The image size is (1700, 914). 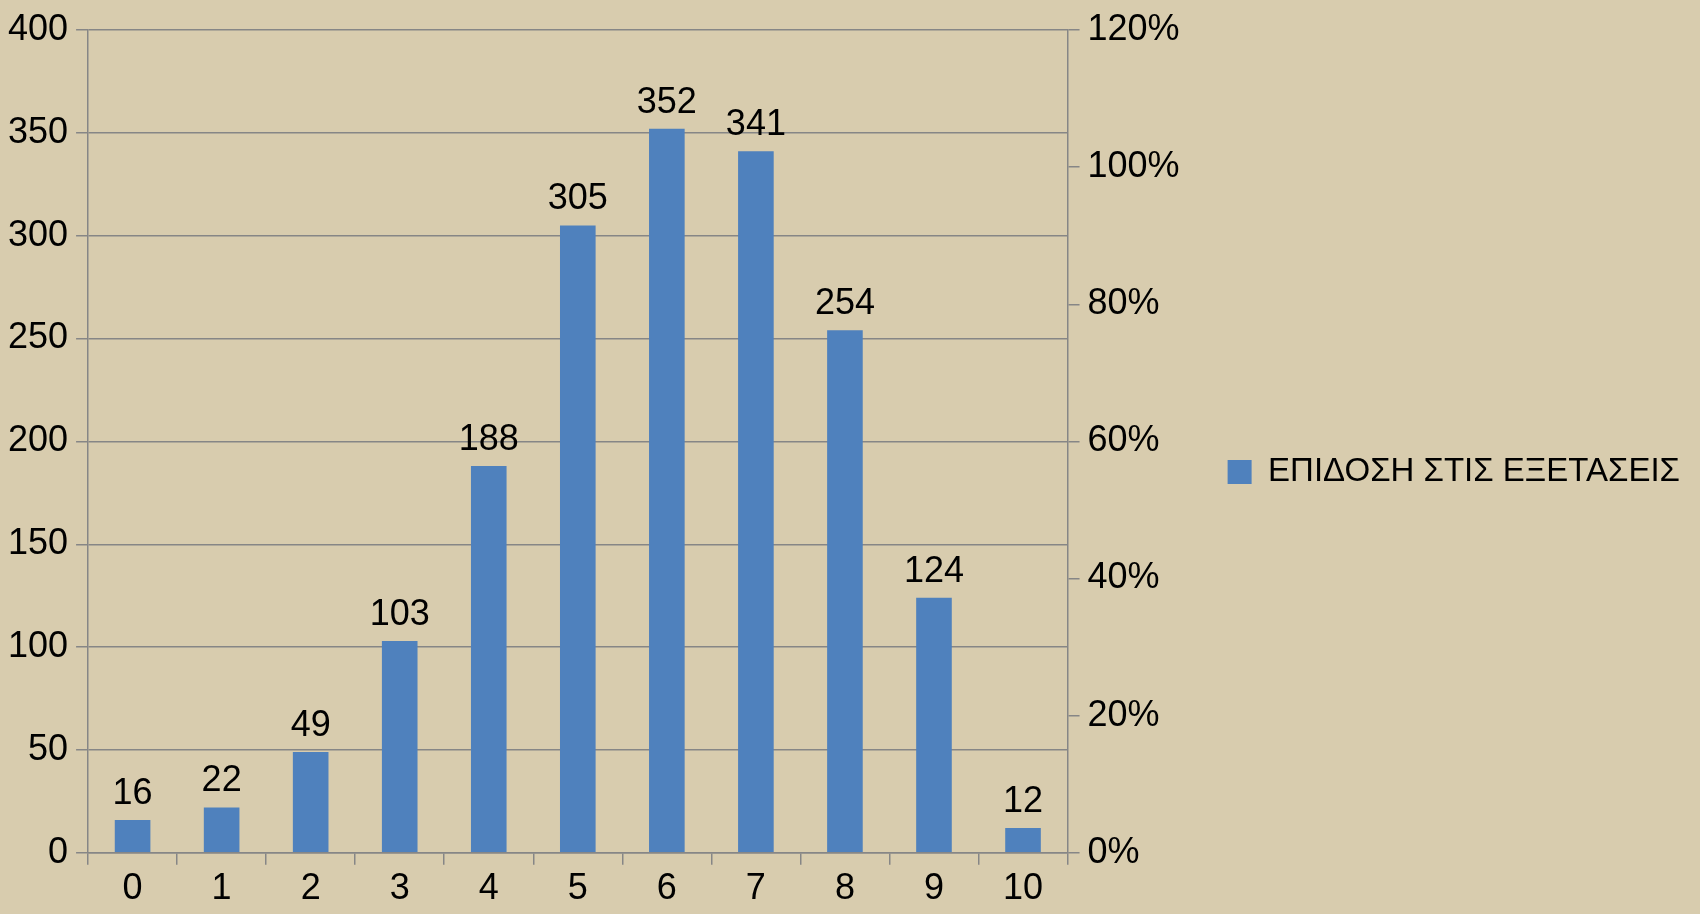 What do you see at coordinates (38, 233) in the screenshot?
I see `y-tick-label: 300` at bounding box center [38, 233].